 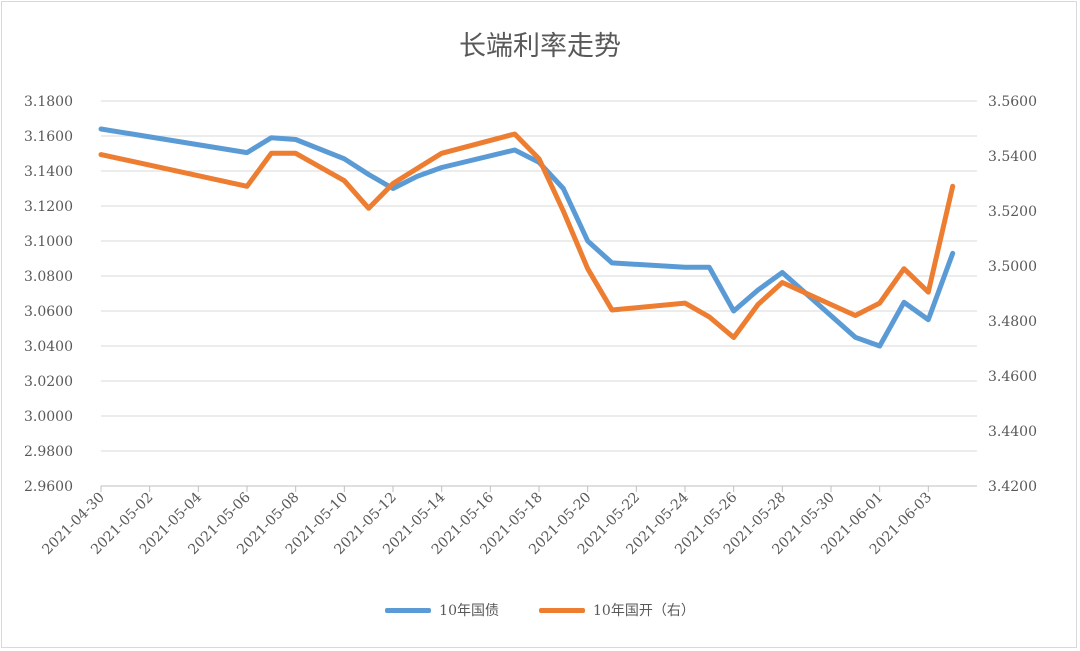 I want to click on y-right-tick-label: 3.5400, so click(x=1012, y=157).